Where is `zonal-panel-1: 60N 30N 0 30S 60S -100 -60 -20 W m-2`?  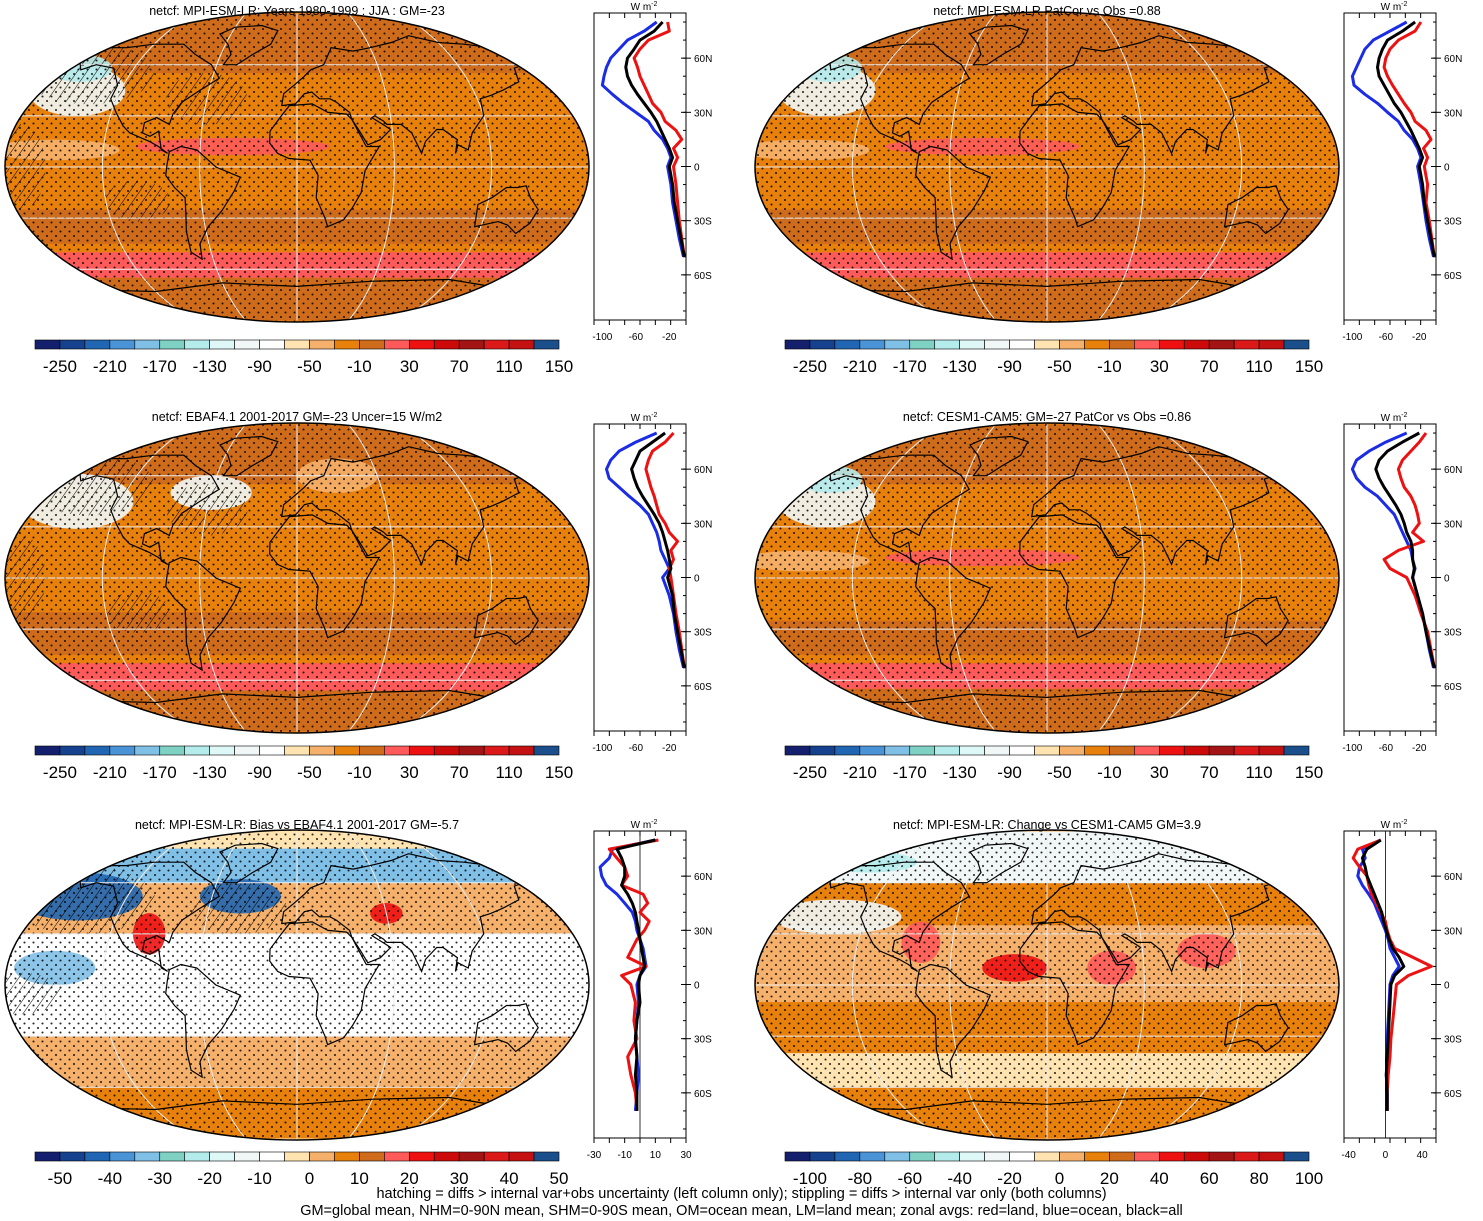
zonal-panel-1: 60N 30N 0 30S 60S -100 -60 -20 W m-2 is located at coordinates (652, 172).